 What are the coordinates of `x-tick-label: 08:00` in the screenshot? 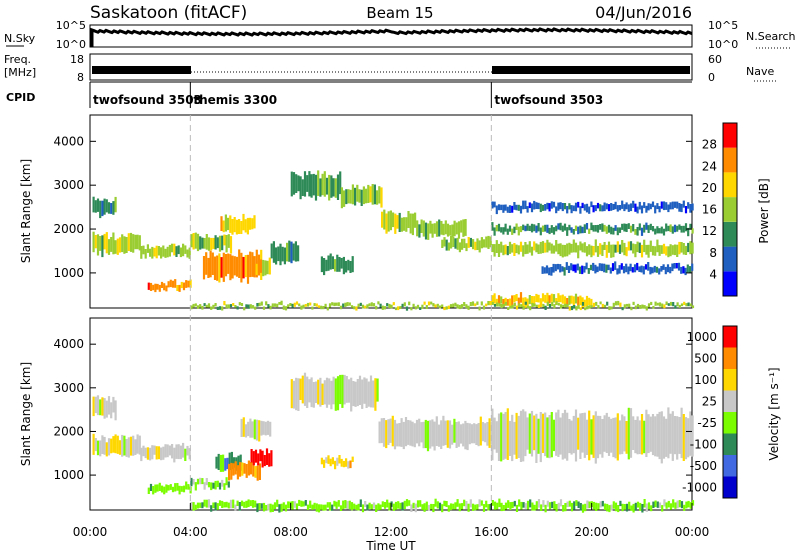 It's located at (290, 532).